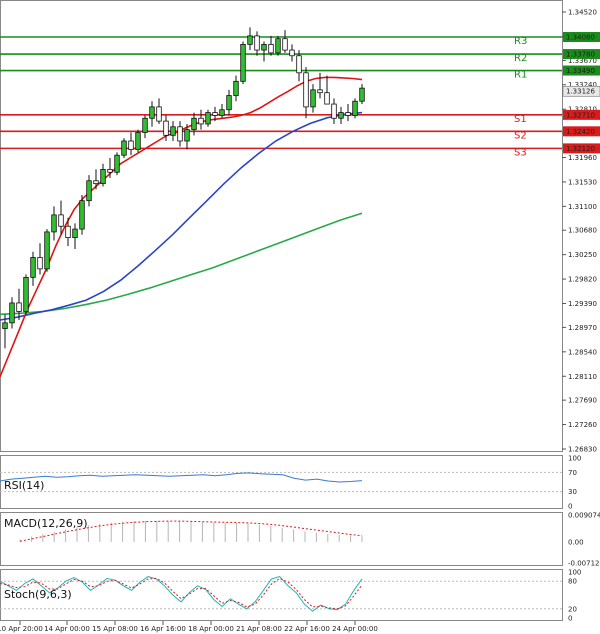 Image resolution: width=600 pixels, height=634 pixels. Describe the element at coordinates (520, 152) in the screenshot. I see `level-label-s3: S3` at that location.